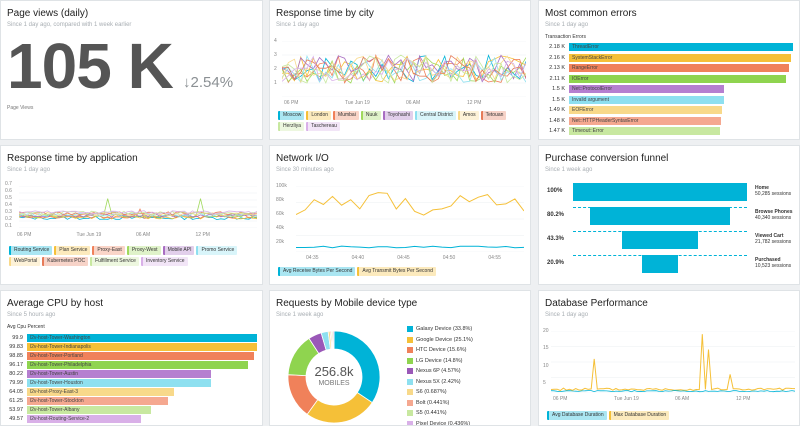  I want to click on mobile-legend-item: Pixel Device (0.436%), so click(440, 422).